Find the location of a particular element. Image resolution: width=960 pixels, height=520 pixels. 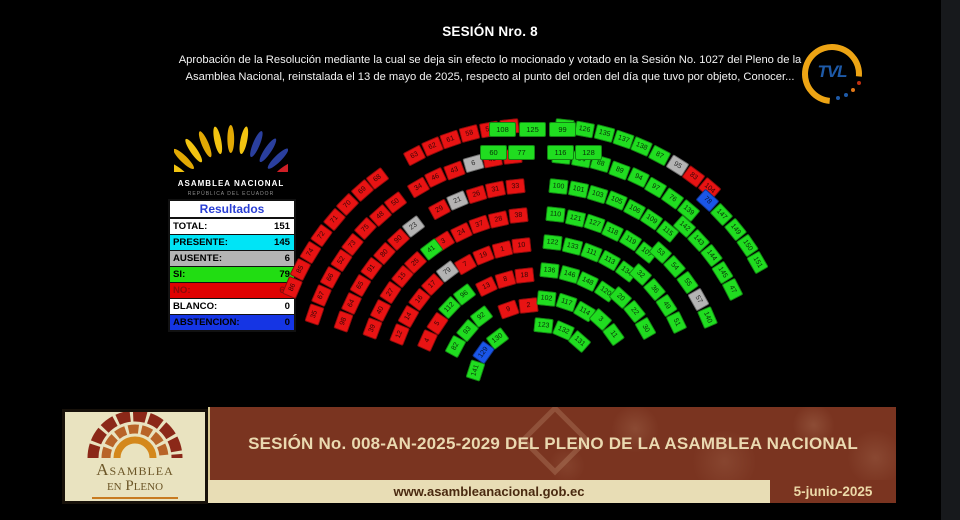

result-value: 145 is located at coordinates (281, 242).